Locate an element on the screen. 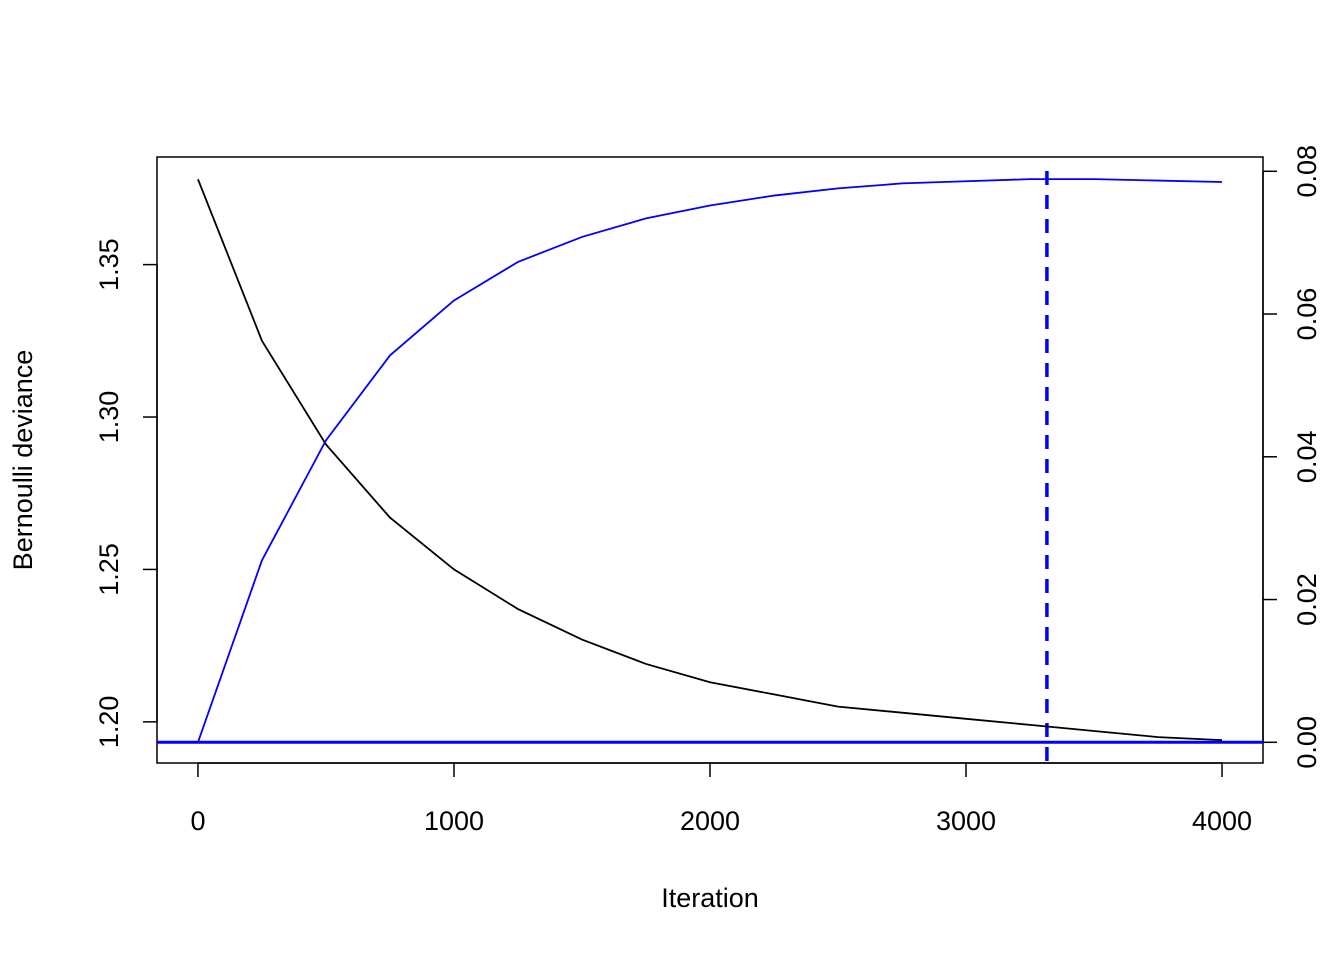  y-axis-label: Bernoulli deviance is located at coordinates (23, 460).